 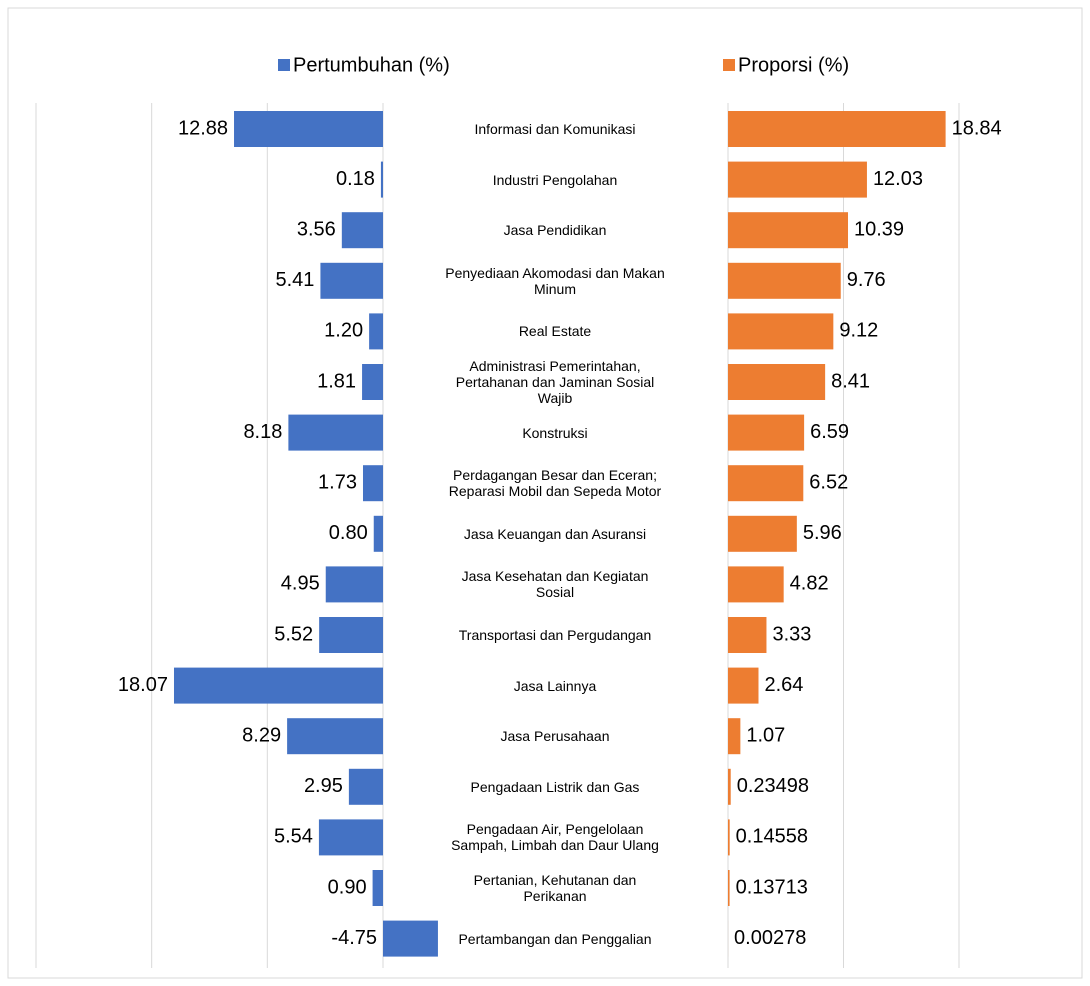 I want to click on data-label: 0.90, so click(x=347, y=887).